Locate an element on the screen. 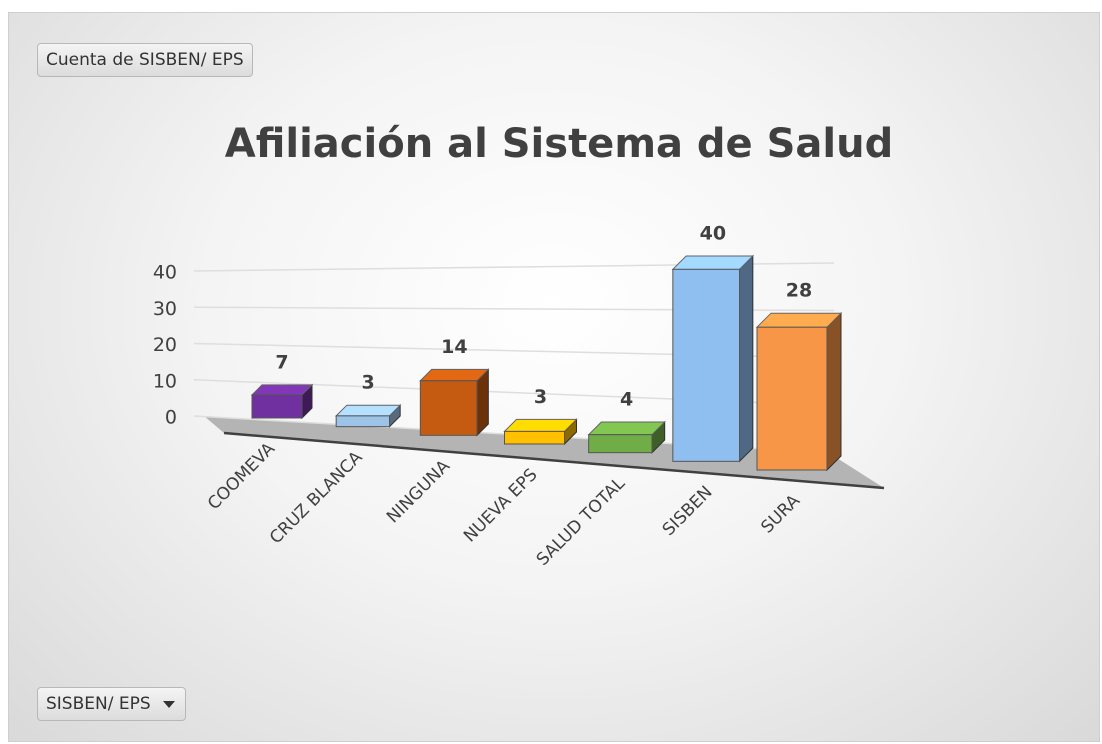 The width and height of the screenshot is (1102, 744). x-tick-label: COOMEVA is located at coordinates (241, 476).